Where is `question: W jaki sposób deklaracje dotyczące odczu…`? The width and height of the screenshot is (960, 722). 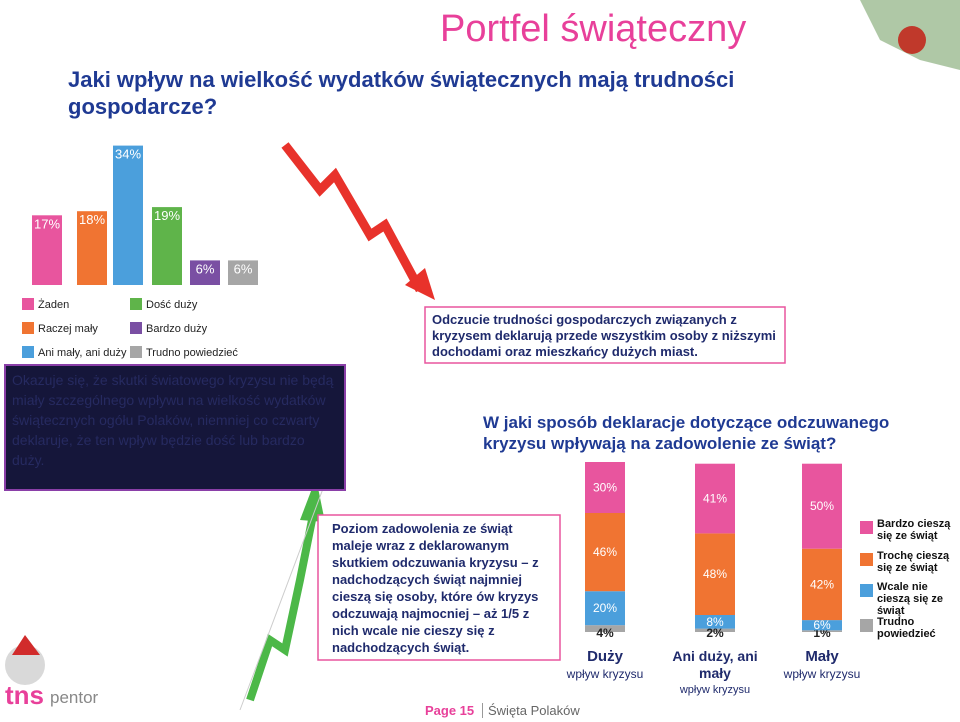
question: W jaki sposób deklaracje dotyczące odczu… is located at coordinates (686, 433).